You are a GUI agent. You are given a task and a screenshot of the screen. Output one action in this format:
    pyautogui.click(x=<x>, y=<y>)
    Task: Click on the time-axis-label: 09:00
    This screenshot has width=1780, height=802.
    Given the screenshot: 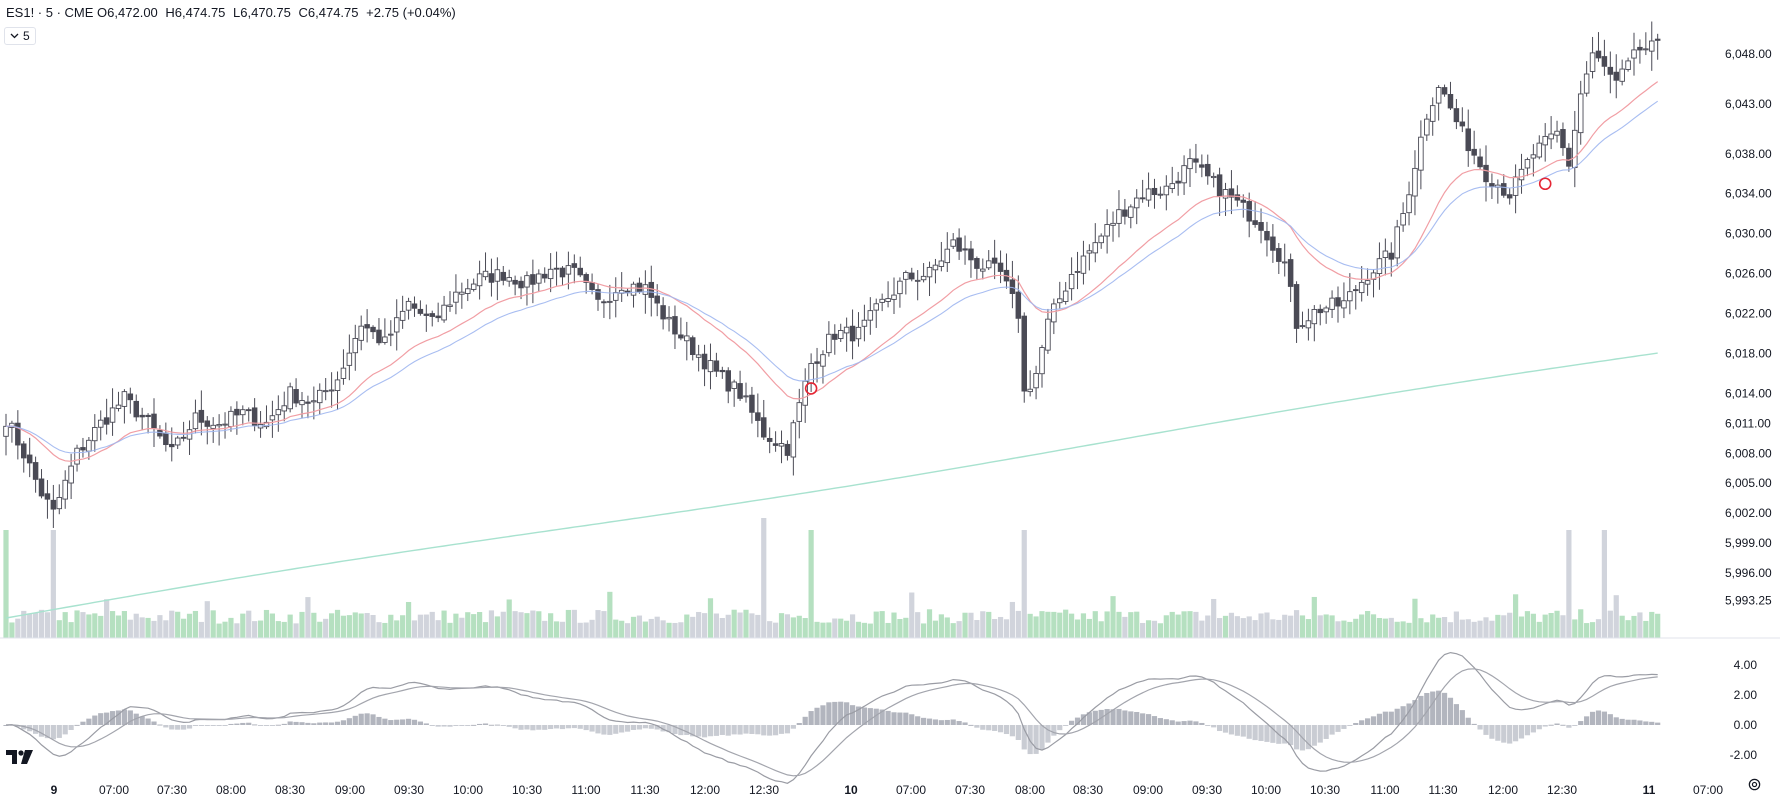 What is the action you would take?
    pyautogui.click(x=350, y=790)
    